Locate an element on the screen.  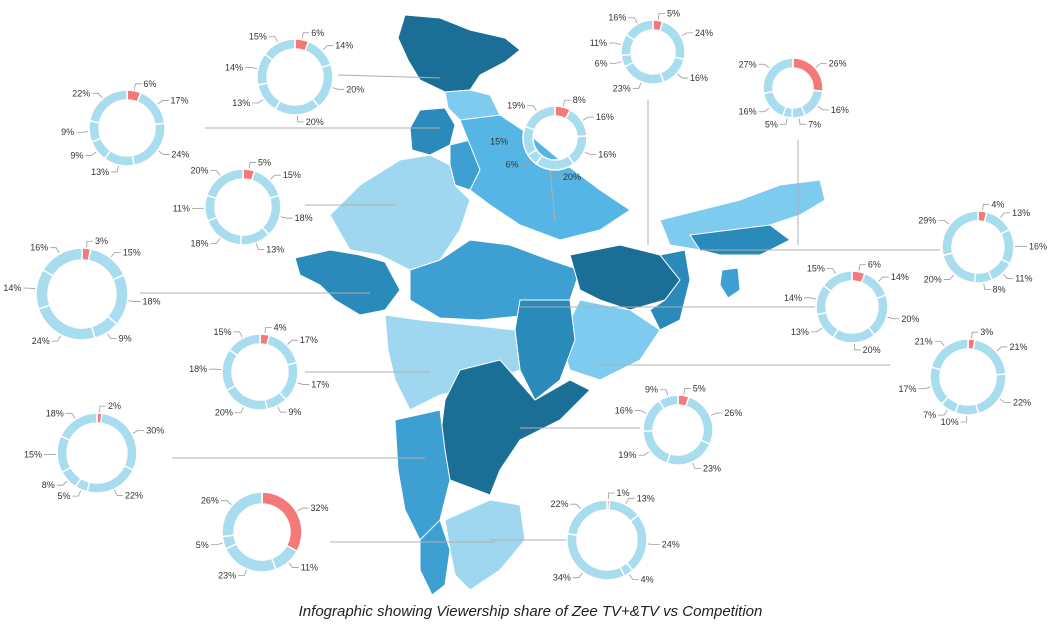
donut-7-label-3: 23% is located at coordinates (227, 575).